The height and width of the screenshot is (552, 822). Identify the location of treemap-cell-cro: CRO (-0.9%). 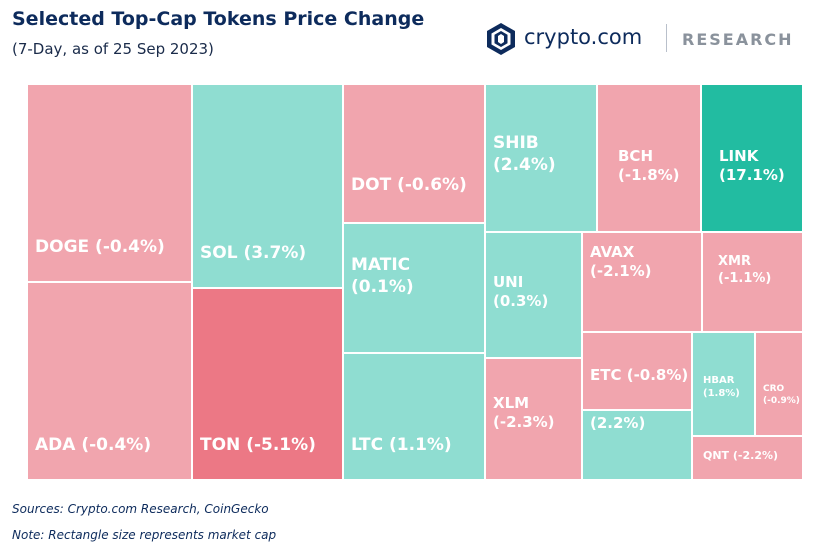
(779, 384).